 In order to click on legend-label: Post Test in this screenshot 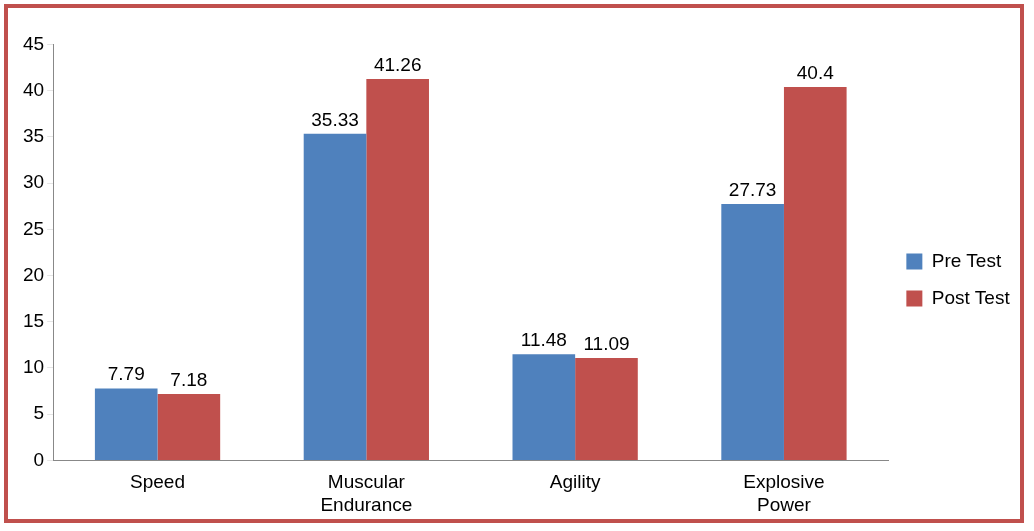, I will do `click(971, 297)`.